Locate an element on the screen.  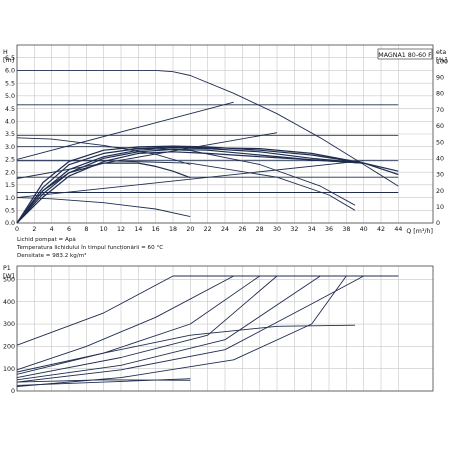
y-tick-label: 6.0 is located at coordinates (10, 71).